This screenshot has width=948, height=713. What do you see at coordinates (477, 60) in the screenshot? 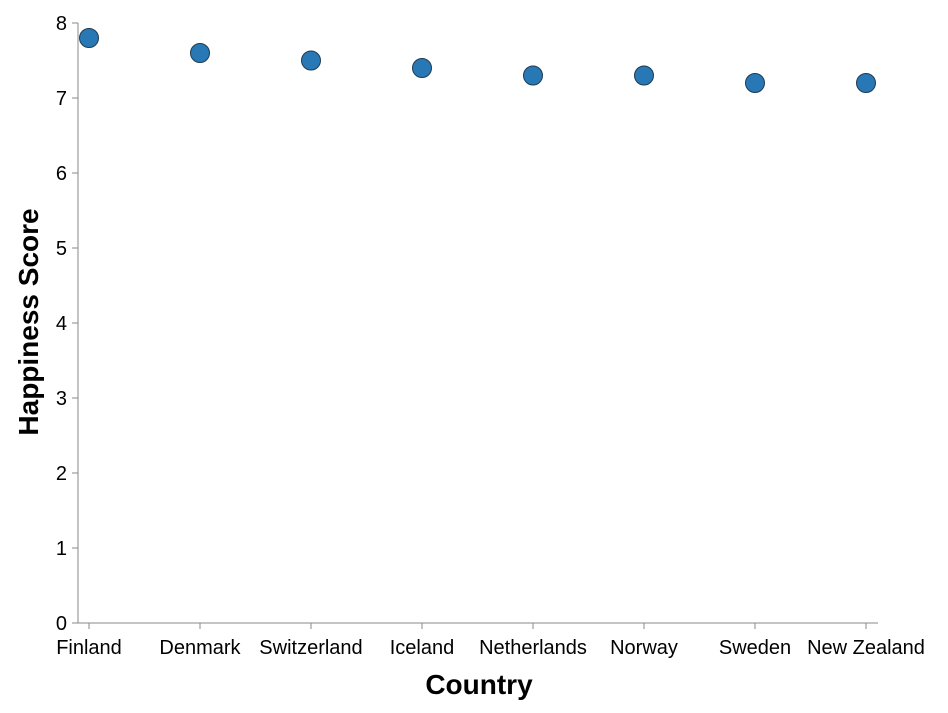
I see `data-points` at bounding box center [477, 60].